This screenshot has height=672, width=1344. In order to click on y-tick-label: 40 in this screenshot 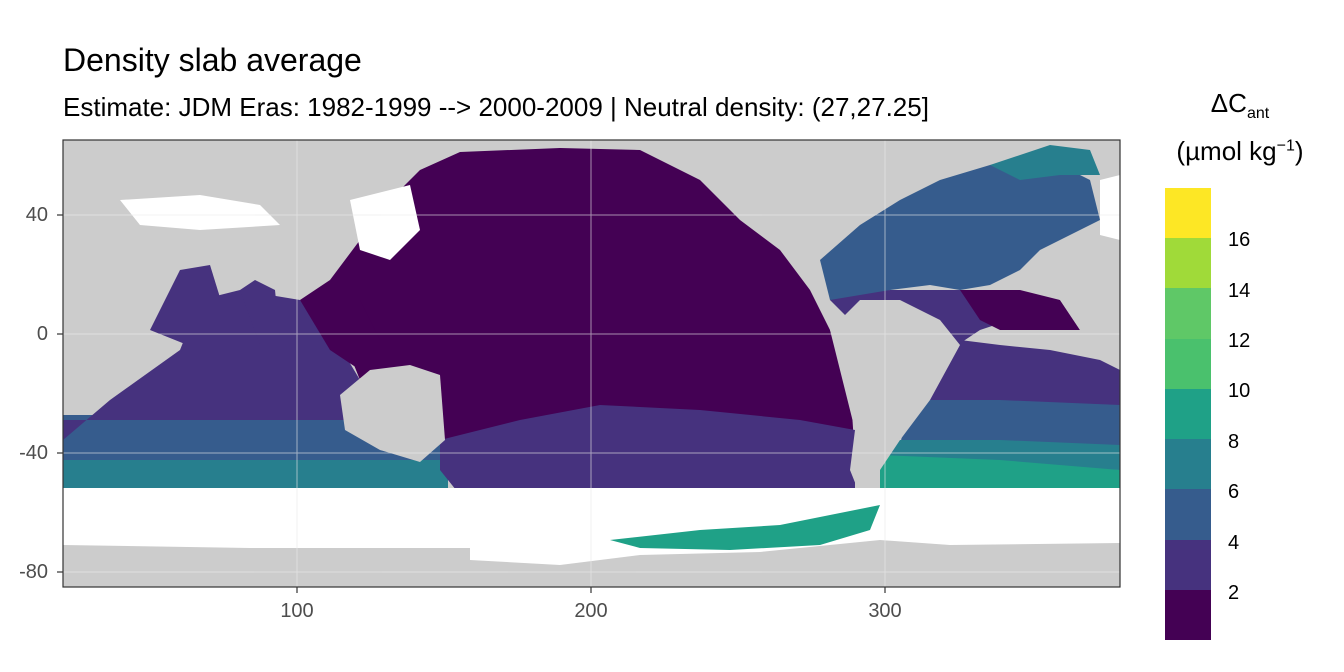, I will do `click(36, 215)`.